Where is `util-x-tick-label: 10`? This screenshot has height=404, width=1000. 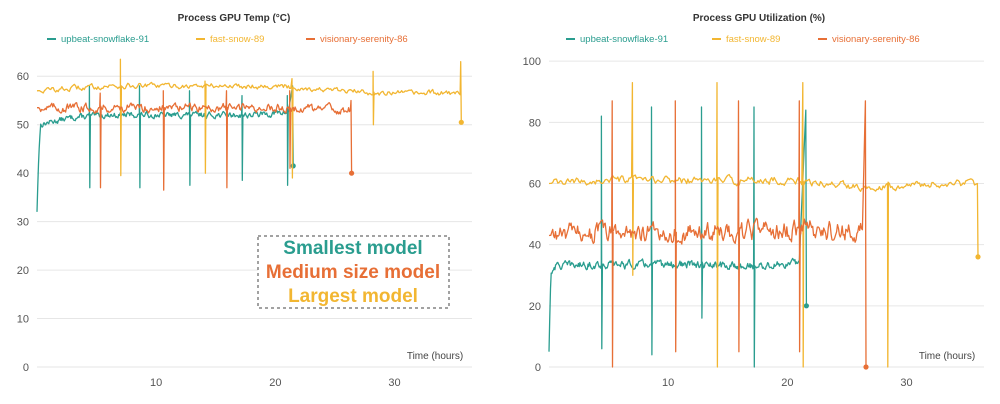
util-x-tick-label: 10 is located at coordinates (668, 383).